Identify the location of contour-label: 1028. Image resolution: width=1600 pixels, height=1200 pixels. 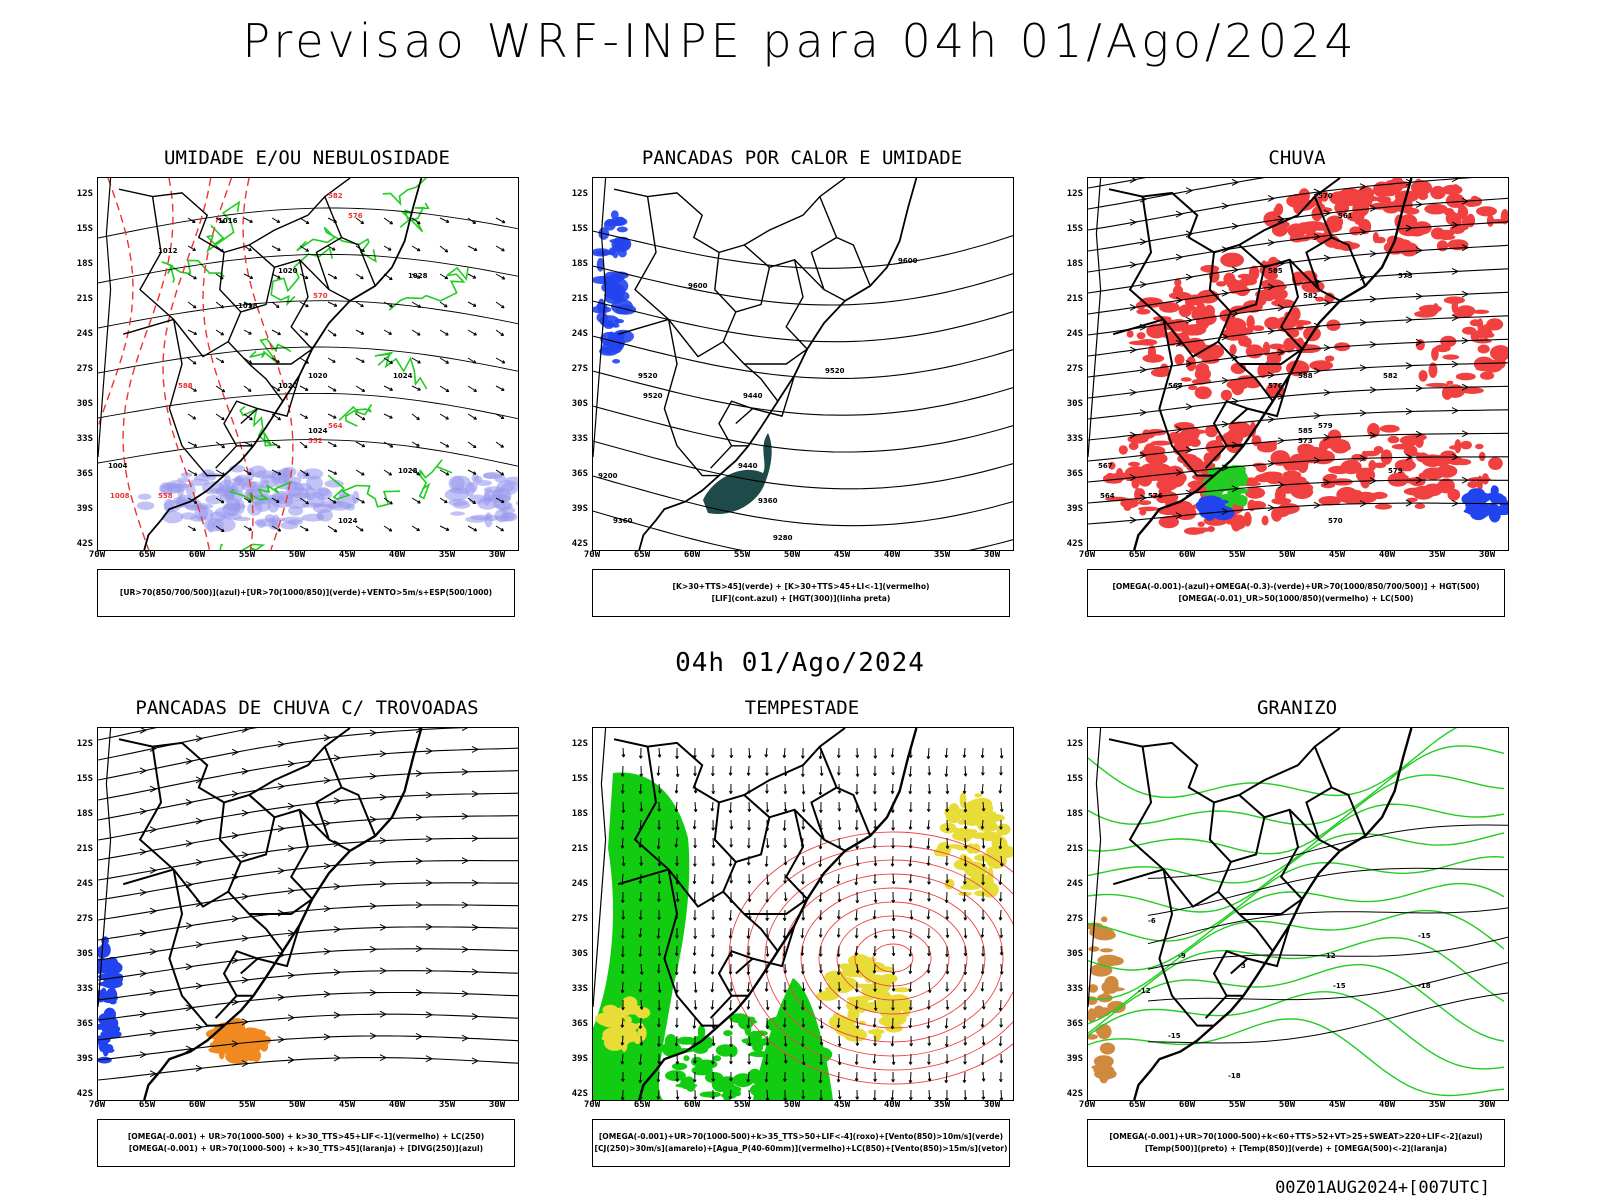
(408, 471).